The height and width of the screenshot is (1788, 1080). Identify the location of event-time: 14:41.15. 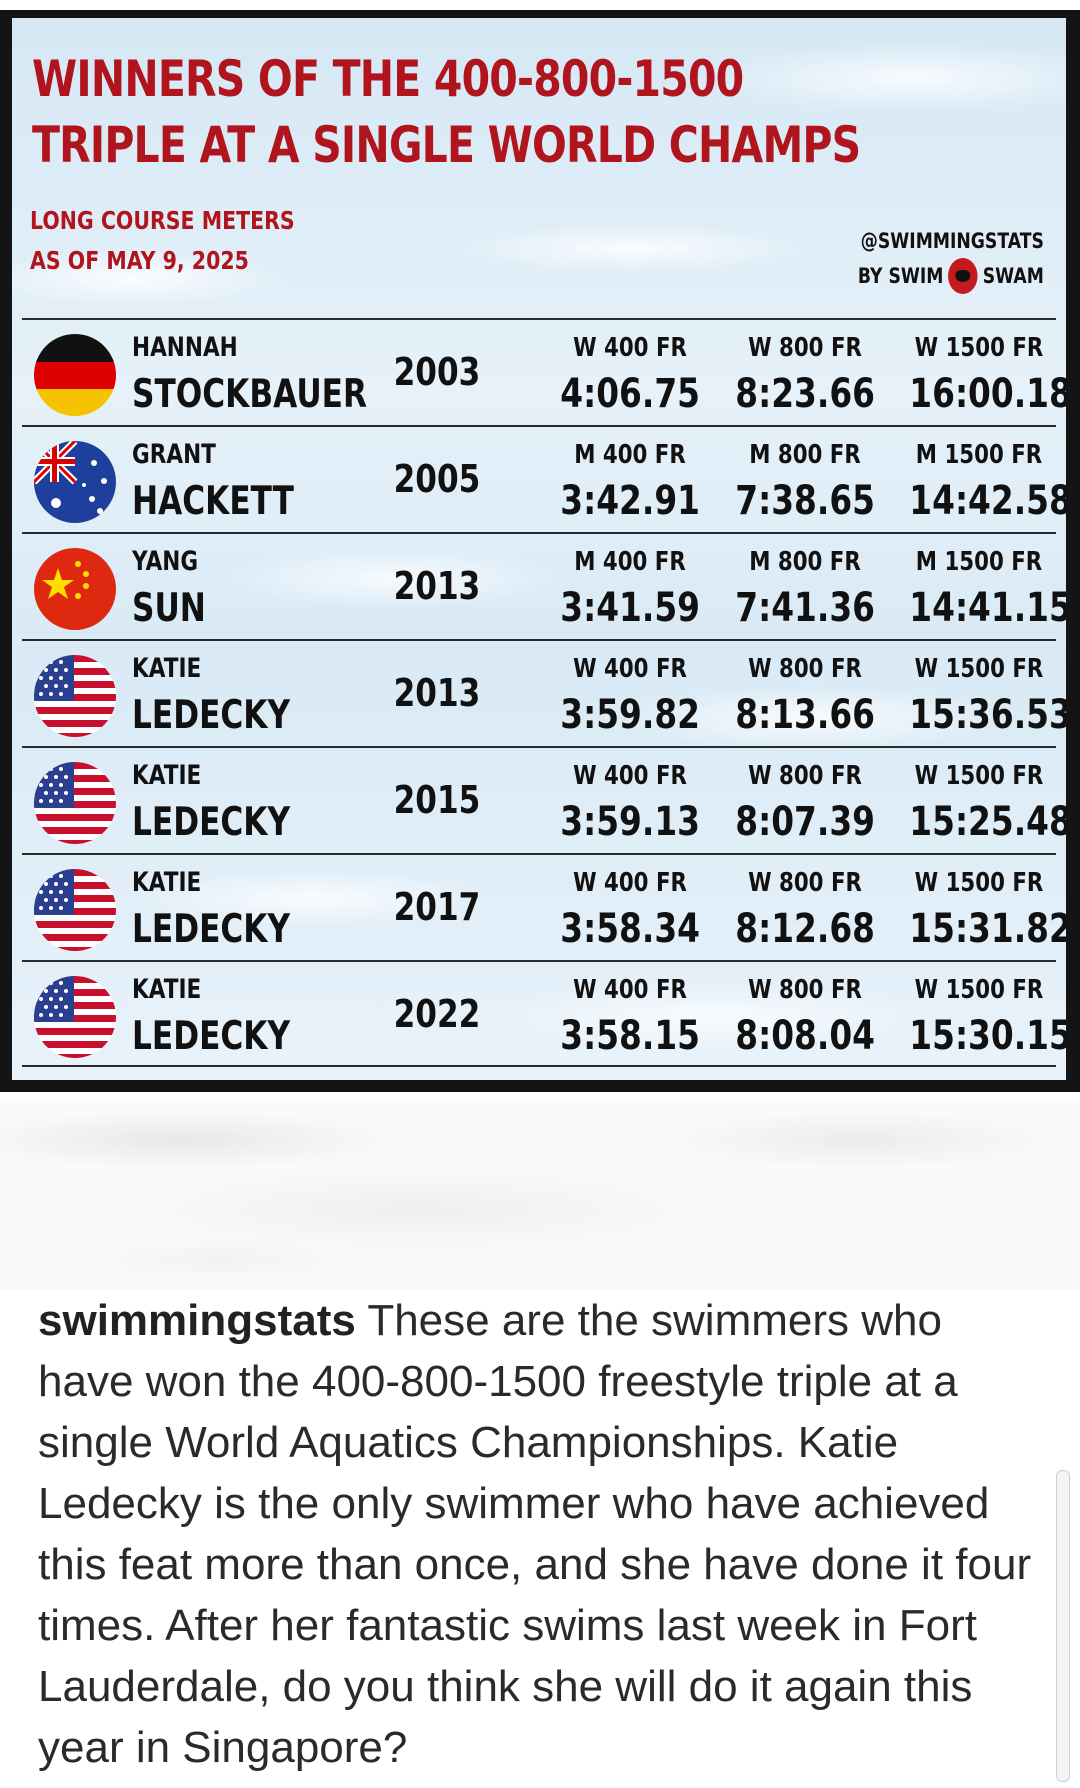
(987, 608).